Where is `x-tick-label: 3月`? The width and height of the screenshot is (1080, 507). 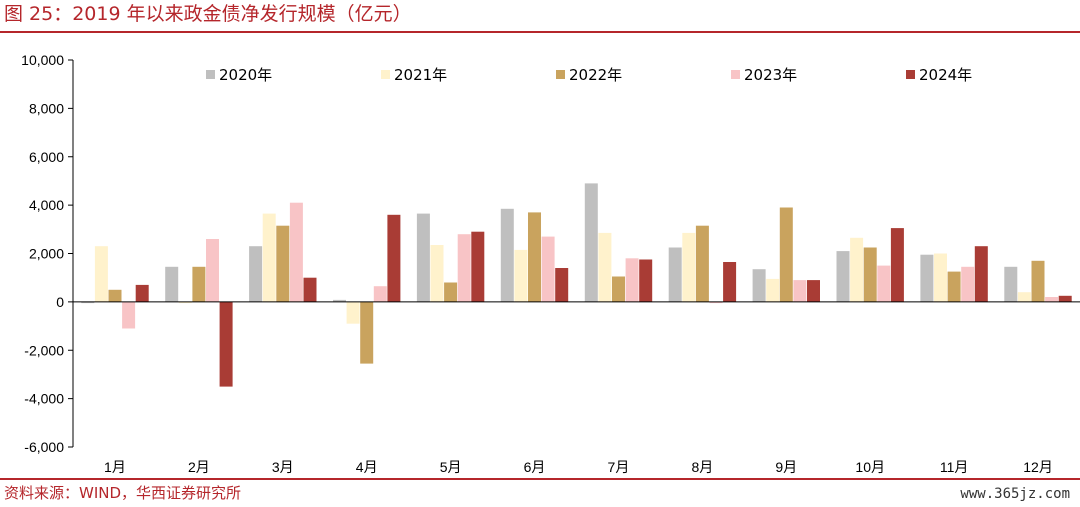
x-tick-label: 3月 is located at coordinates (283, 467).